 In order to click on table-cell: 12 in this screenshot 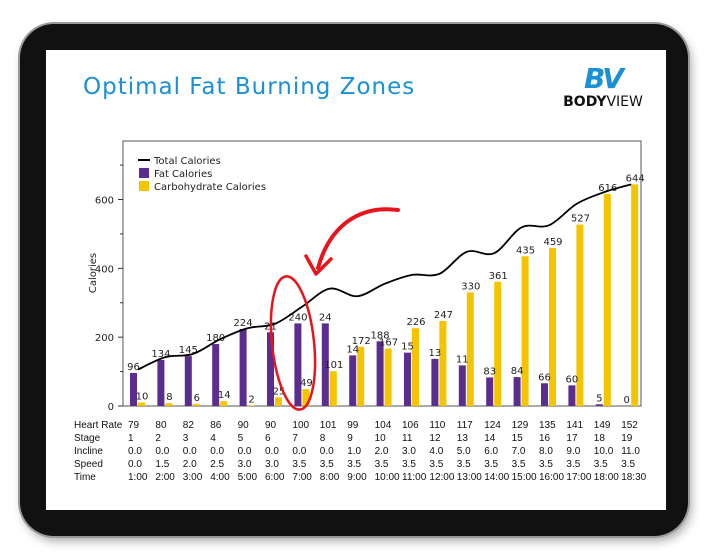, I will do `click(435, 438)`.